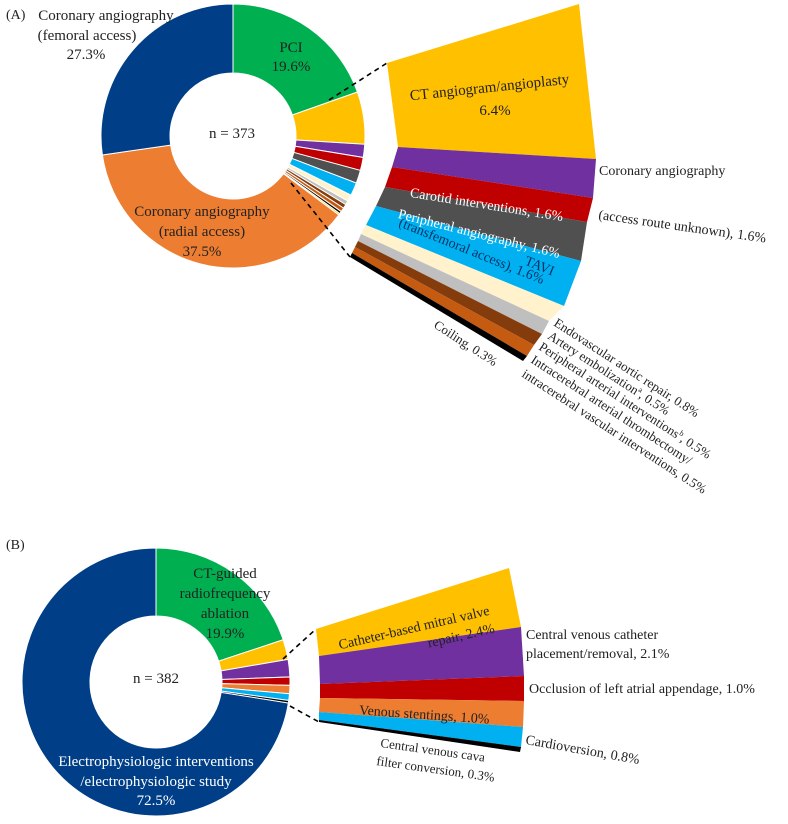  What do you see at coordinates (290, 48) in the screenshot?
I see `label-a-pci: PCI` at bounding box center [290, 48].